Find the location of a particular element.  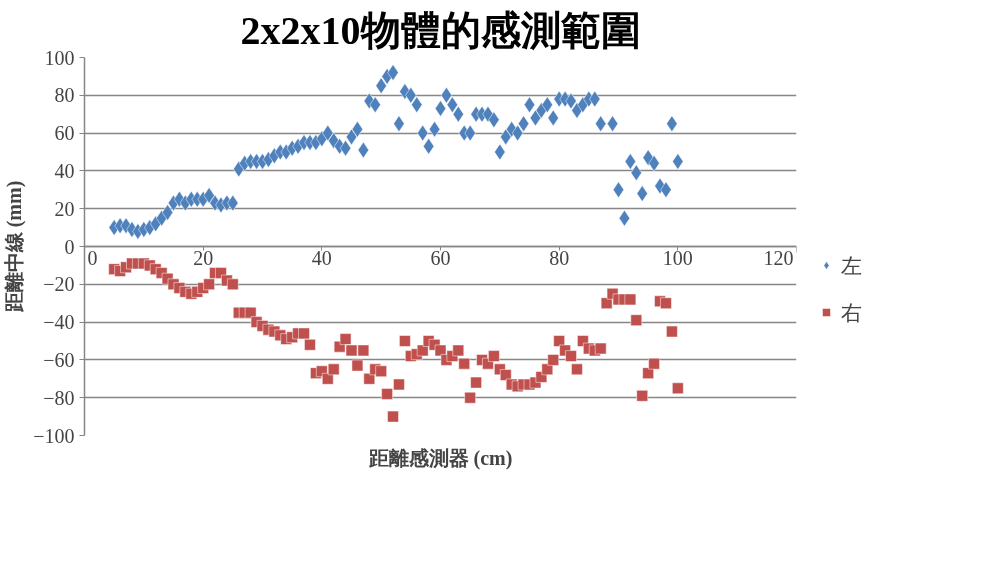

y-tick-label: 20 is located at coordinates (64, 208).